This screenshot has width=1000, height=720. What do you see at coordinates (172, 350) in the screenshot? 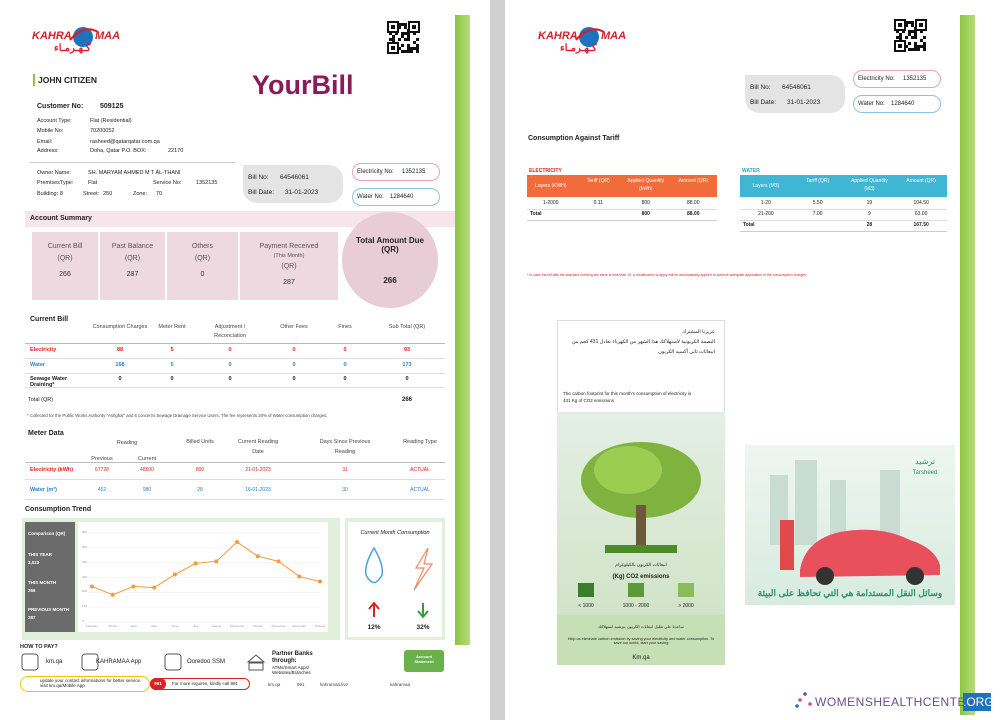
I see `cell: 5` at bounding box center [172, 350].